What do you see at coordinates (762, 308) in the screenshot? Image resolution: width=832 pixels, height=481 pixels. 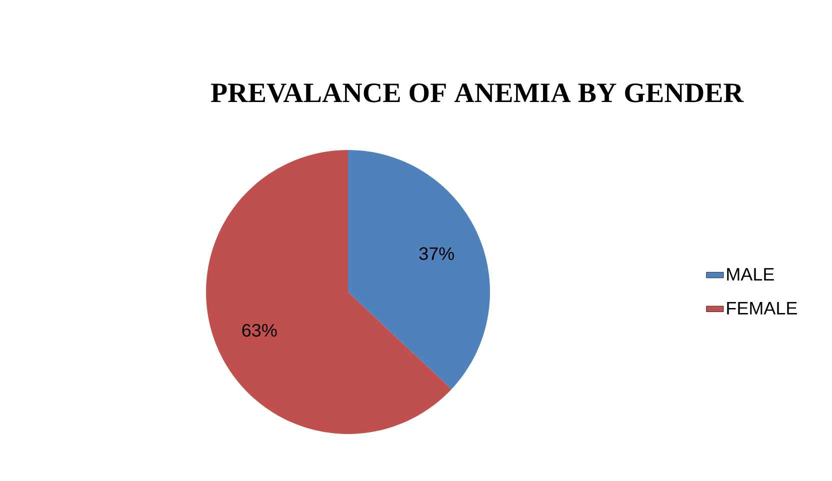 I see `legend-label: FEMALE` at bounding box center [762, 308].